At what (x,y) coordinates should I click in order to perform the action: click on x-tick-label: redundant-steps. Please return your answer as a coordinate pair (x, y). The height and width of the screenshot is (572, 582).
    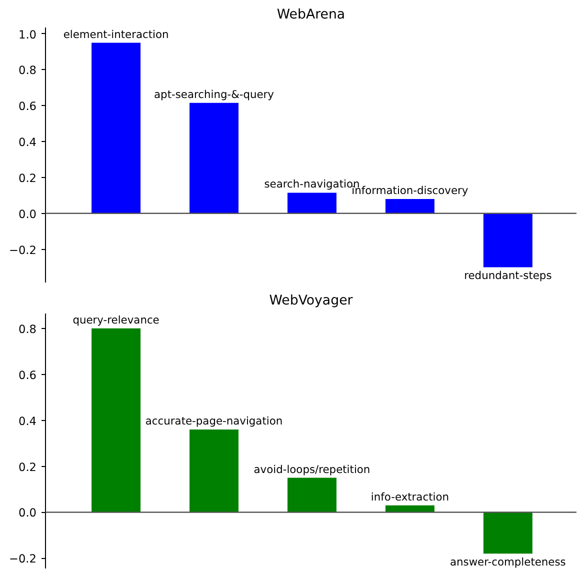
    Looking at the image, I should click on (508, 275).